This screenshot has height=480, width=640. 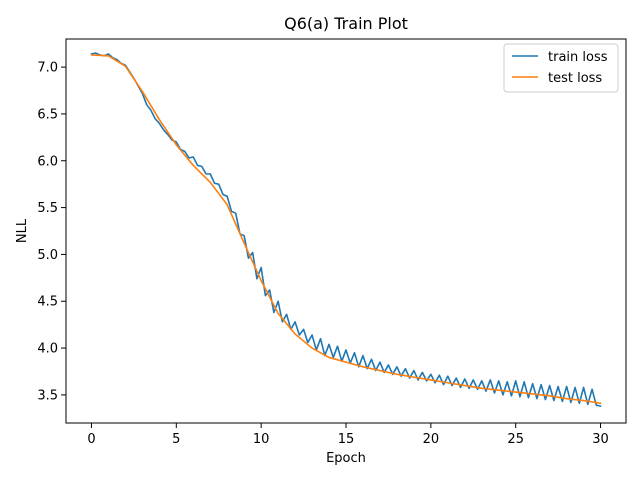 I want to click on x-tick-label: 20, so click(x=431, y=439).